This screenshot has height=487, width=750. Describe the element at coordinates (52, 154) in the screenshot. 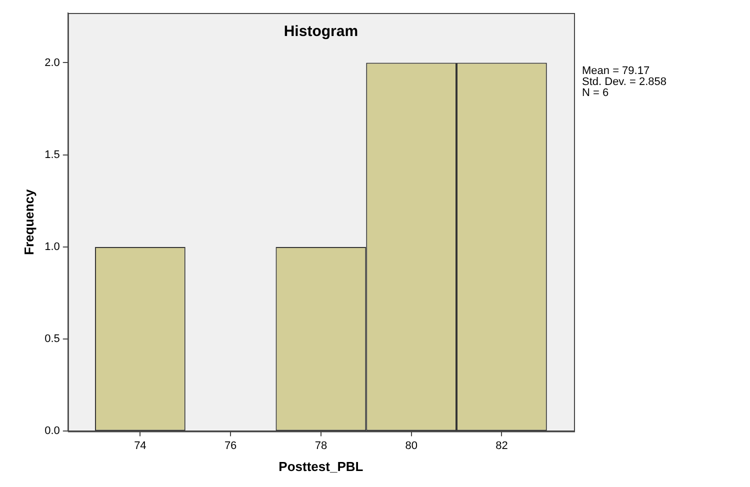

I see `y-tick-label: 1.5` at that location.